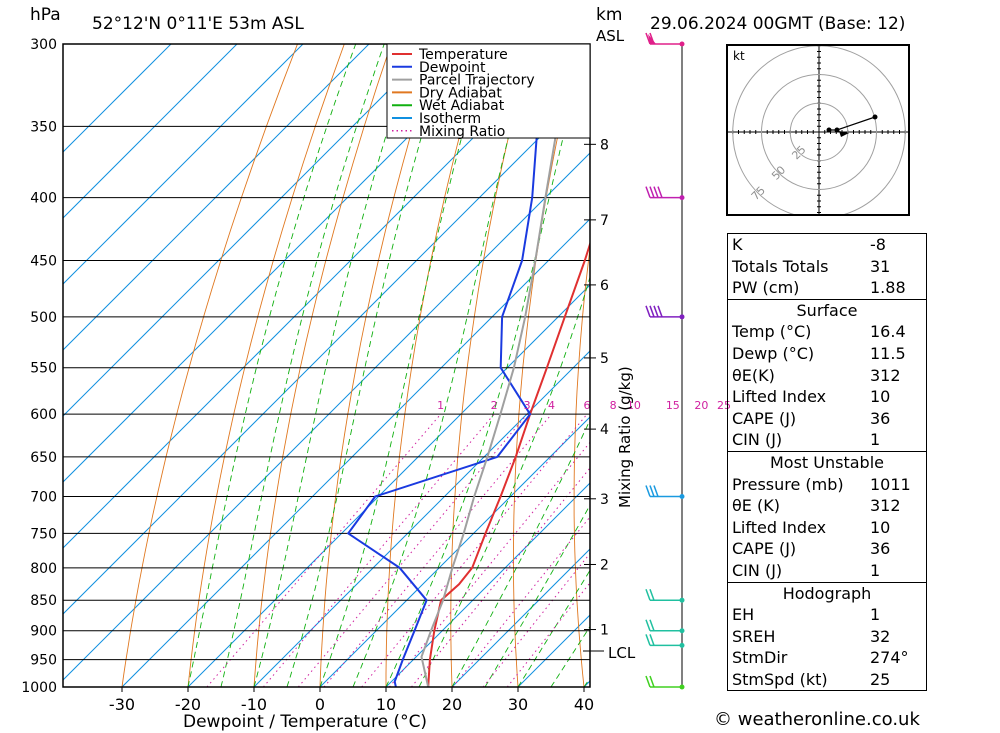 The image size is (1000, 733). What do you see at coordinates (463, 55) in the screenshot?
I see `legend-label: Temperature` at bounding box center [463, 55].